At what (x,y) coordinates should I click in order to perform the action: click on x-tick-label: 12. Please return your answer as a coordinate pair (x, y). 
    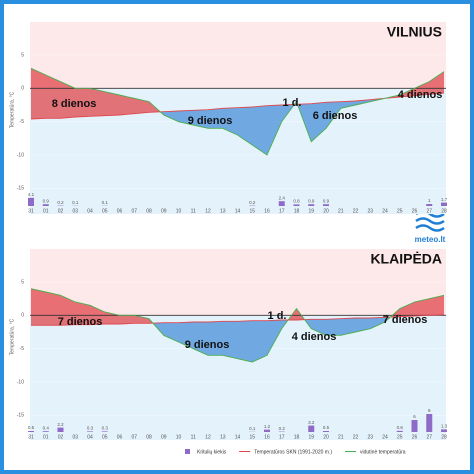
    Looking at the image, I should click on (208, 437).